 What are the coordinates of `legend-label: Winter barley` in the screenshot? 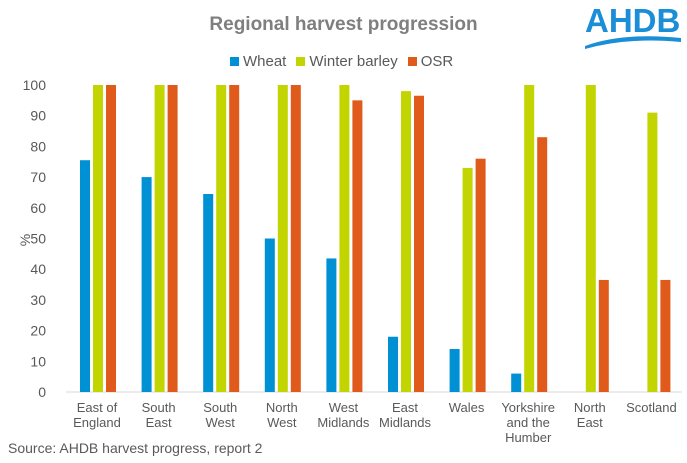 It's located at (353, 61).